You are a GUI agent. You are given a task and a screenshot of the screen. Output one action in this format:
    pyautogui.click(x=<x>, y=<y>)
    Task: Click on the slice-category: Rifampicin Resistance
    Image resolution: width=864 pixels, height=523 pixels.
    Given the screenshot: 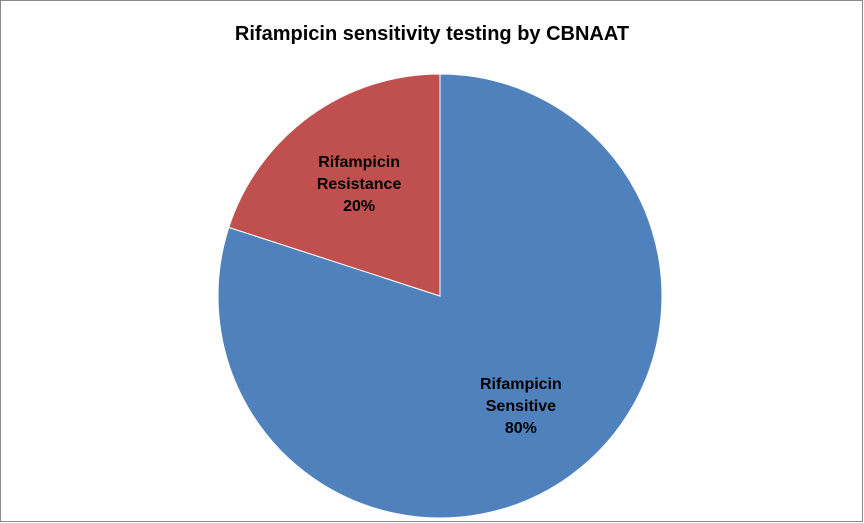 What is the action you would take?
    pyautogui.click(x=359, y=173)
    